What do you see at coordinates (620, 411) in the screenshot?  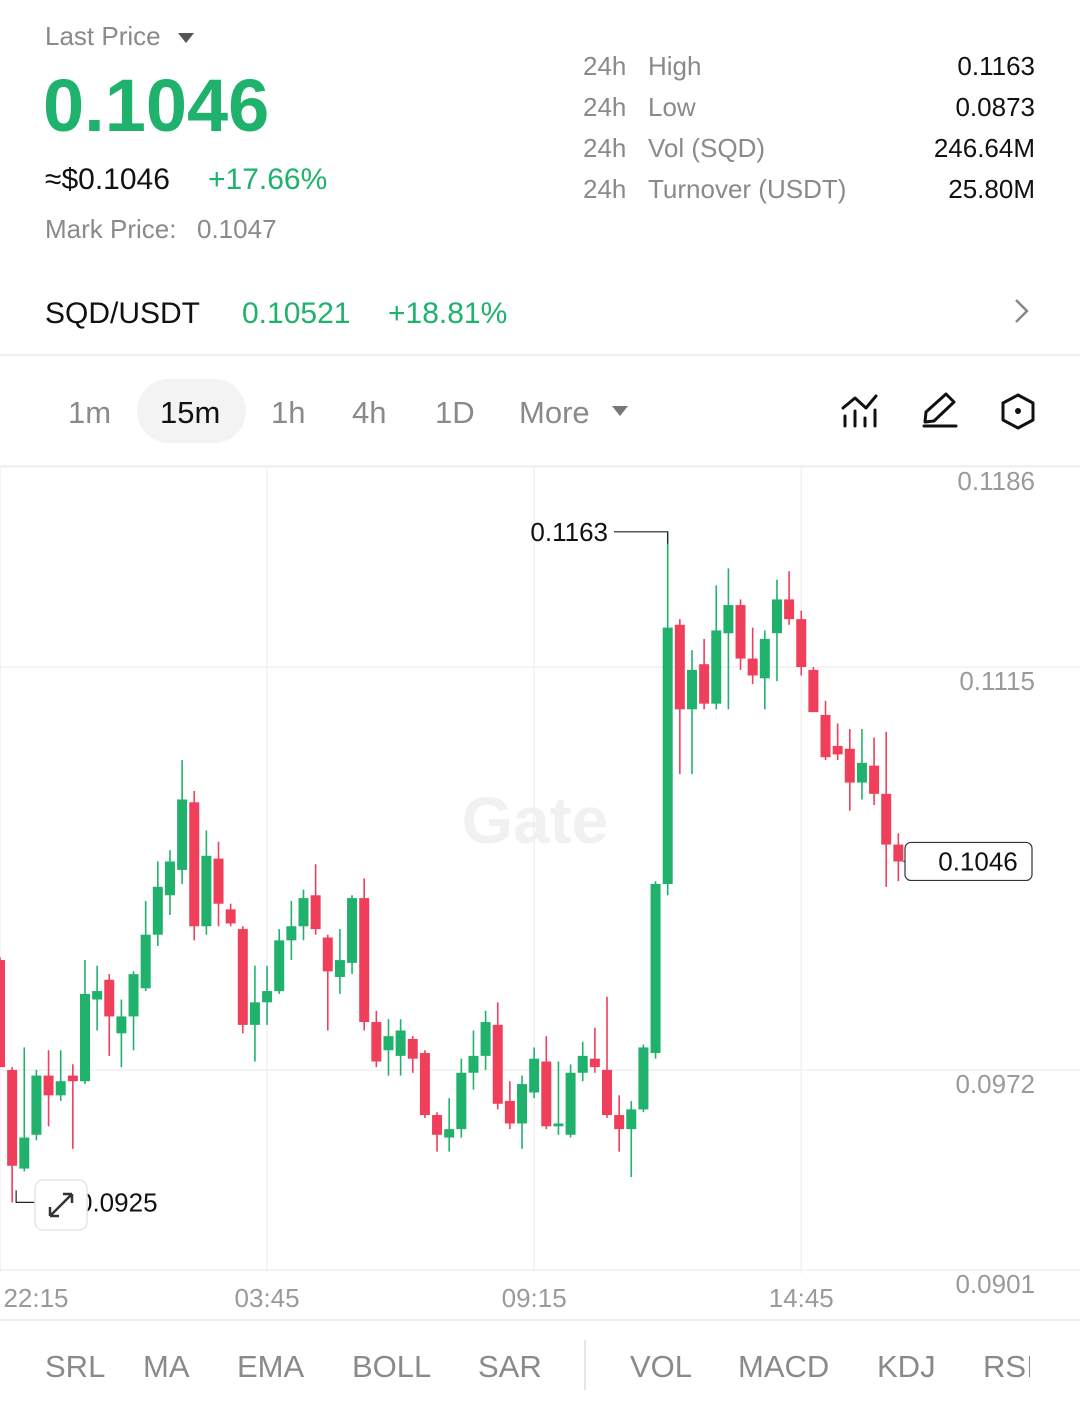 I see `more-caret` at bounding box center [620, 411].